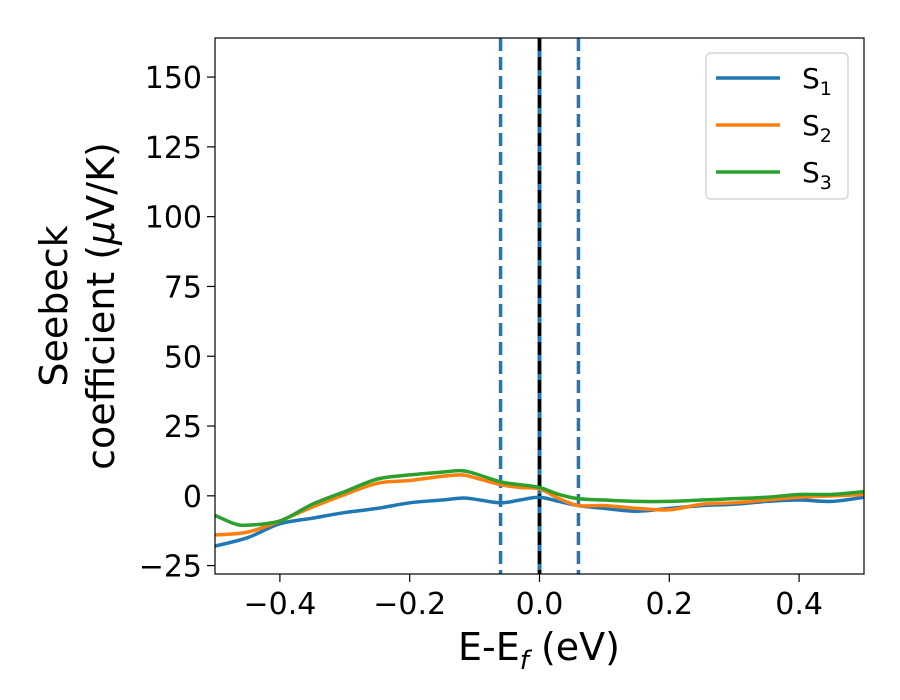 The height and width of the screenshot is (700, 900). Describe the element at coordinates (183, 357) in the screenshot. I see `y-tick-label: 50` at that location.